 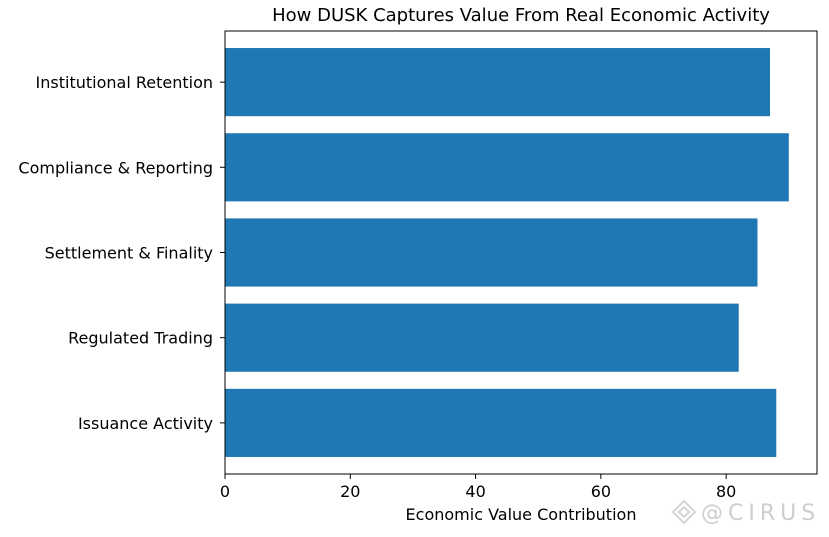 I want to click on watermark: @CIRUS, so click(x=745, y=512).